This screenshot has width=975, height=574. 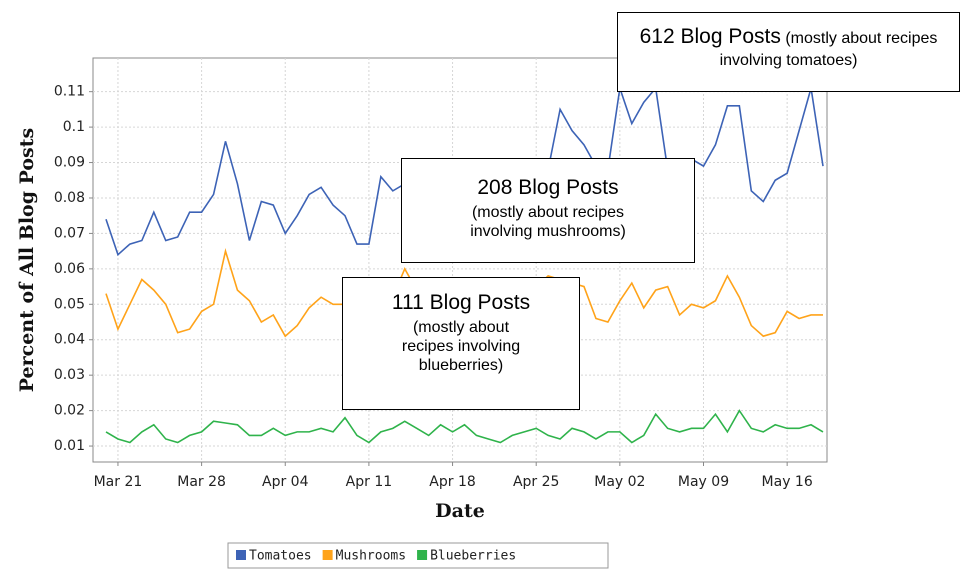 I want to click on annotation-heading: 208 Blog Posts, so click(x=548, y=187).